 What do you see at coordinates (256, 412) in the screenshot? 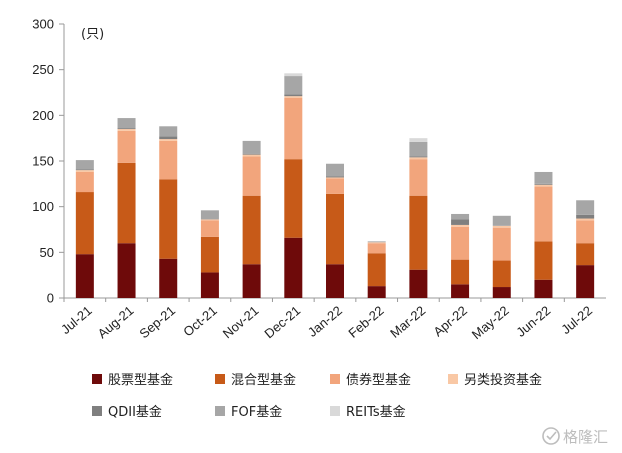
I see `legend-label: FOF基金` at bounding box center [256, 412].